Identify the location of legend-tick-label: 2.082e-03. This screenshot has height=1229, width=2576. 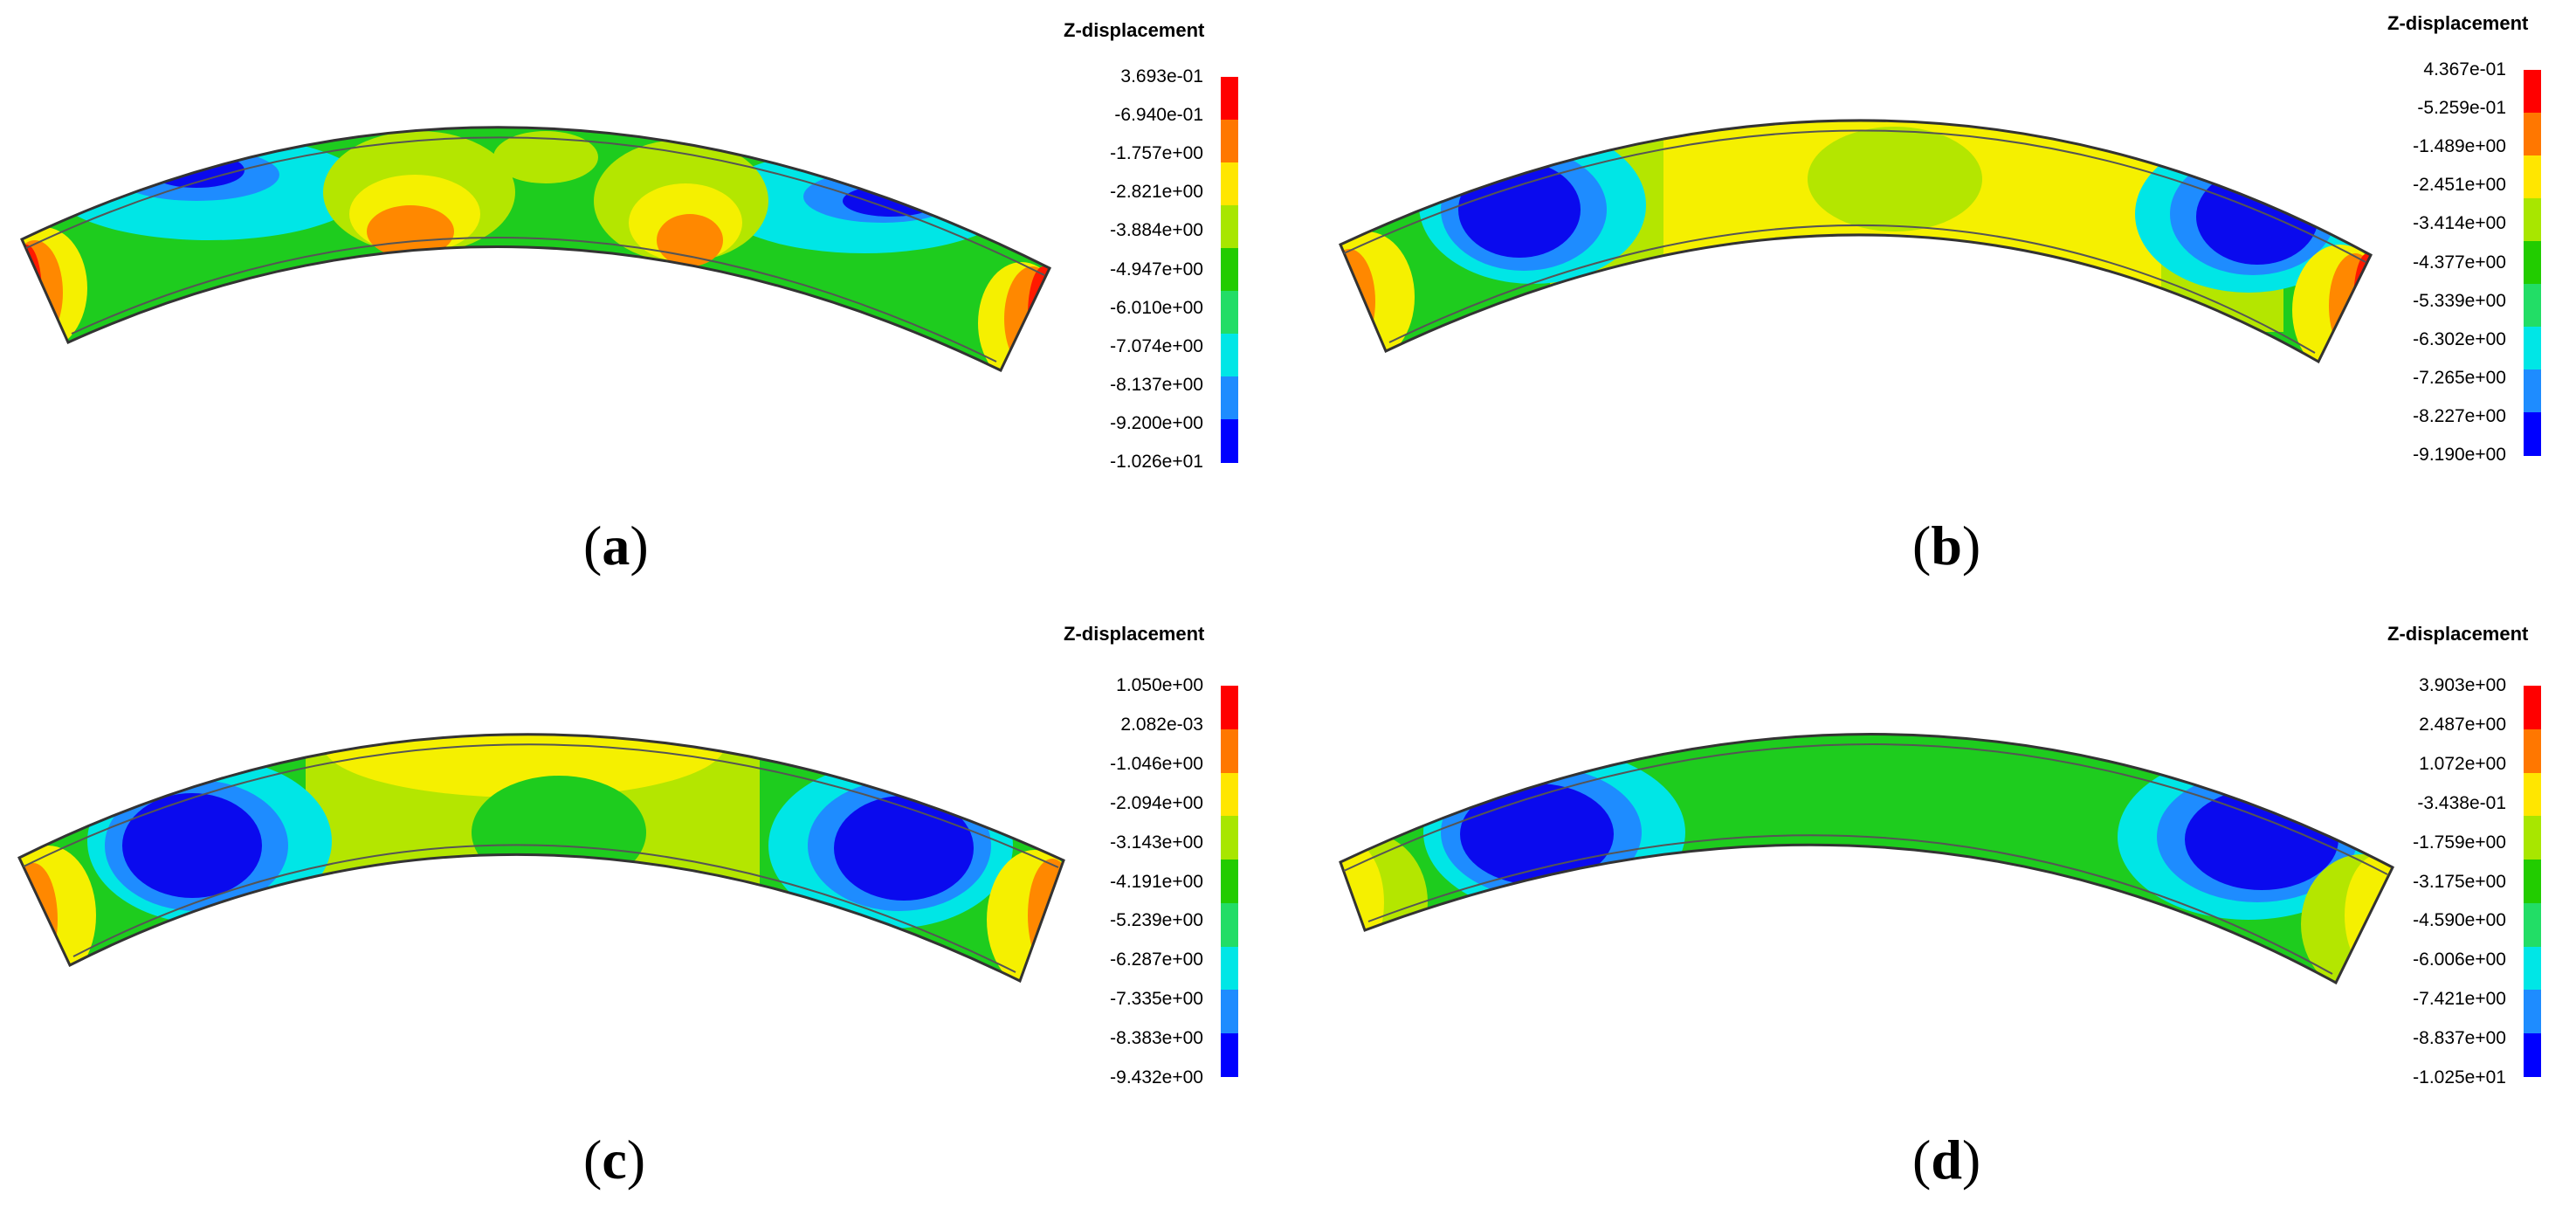
(1161, 725).